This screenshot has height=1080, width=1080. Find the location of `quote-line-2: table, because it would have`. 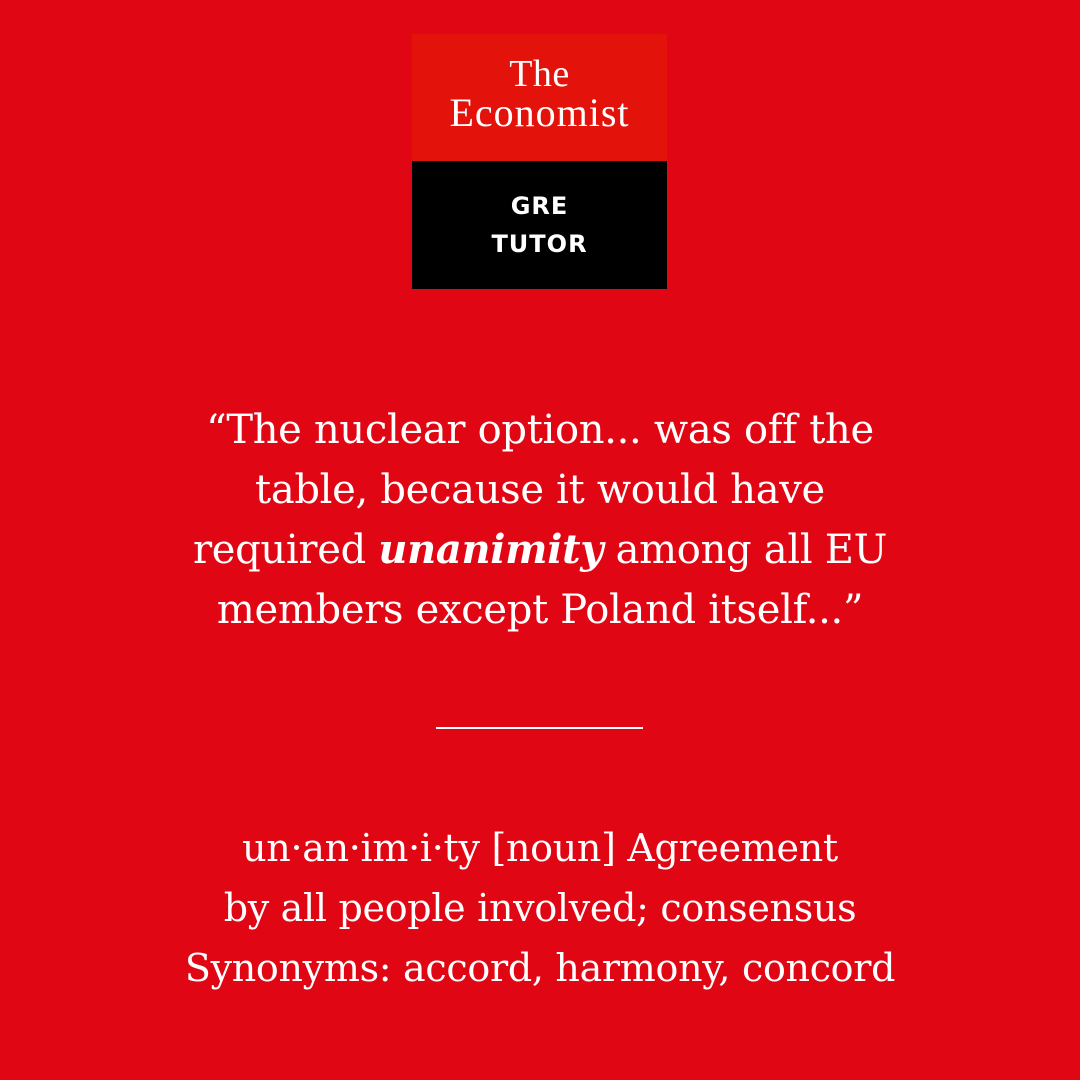

quote-line-2: table, because it would have is located at coordinates (540, 490).